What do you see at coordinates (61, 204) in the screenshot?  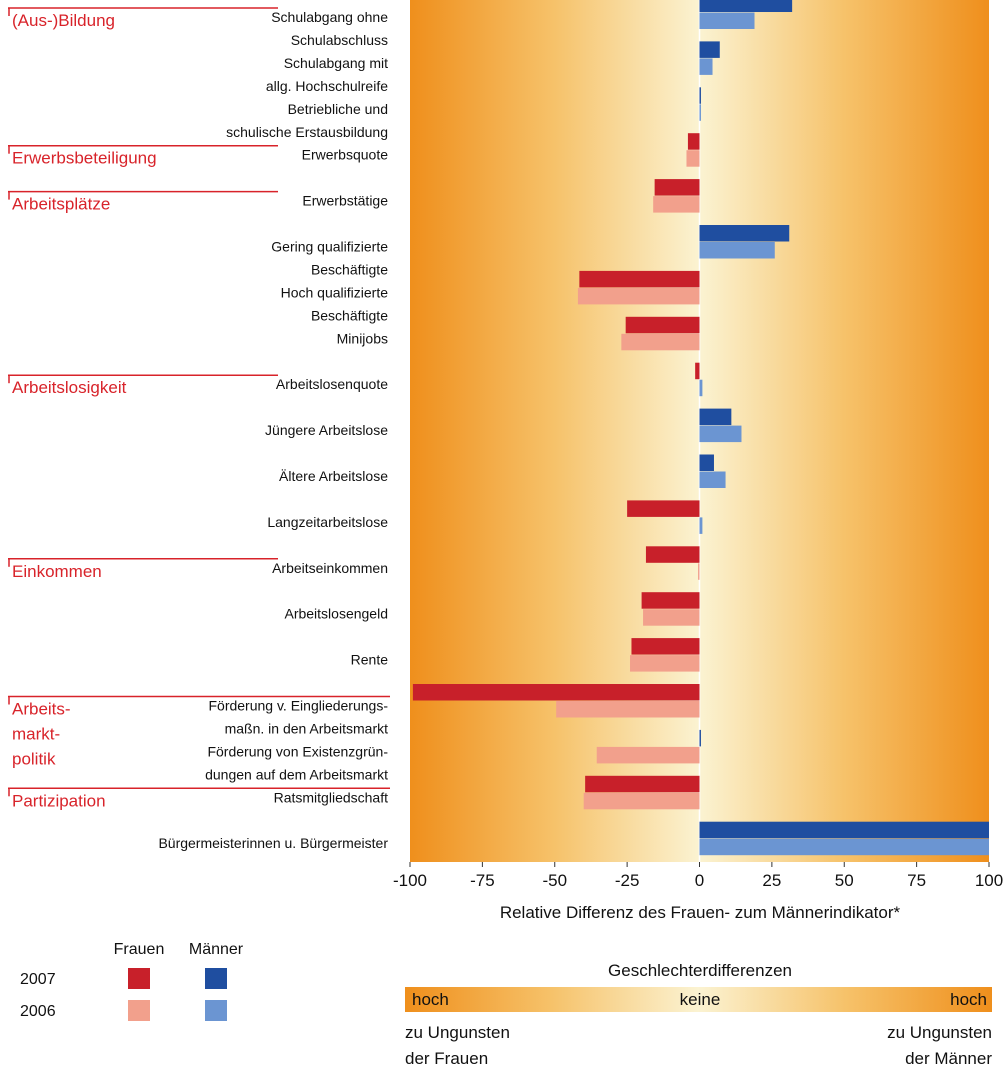 I see `group-label: Arbeitsplätze` at bounding box center [61, 204].